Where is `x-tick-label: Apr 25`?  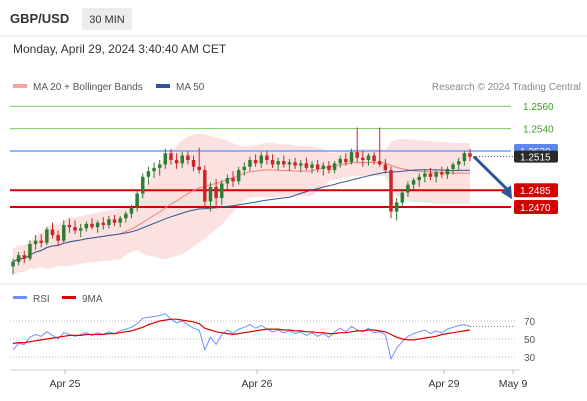 x-tick-label: Apr 25 is located at coordinates (65, 384).